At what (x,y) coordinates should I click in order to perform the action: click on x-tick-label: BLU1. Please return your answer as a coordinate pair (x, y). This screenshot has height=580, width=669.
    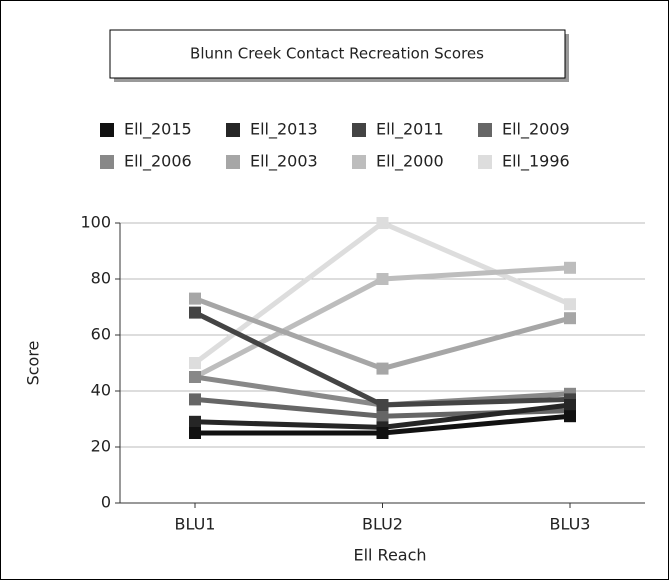
    Looking at the image, I should click on (195, 524).